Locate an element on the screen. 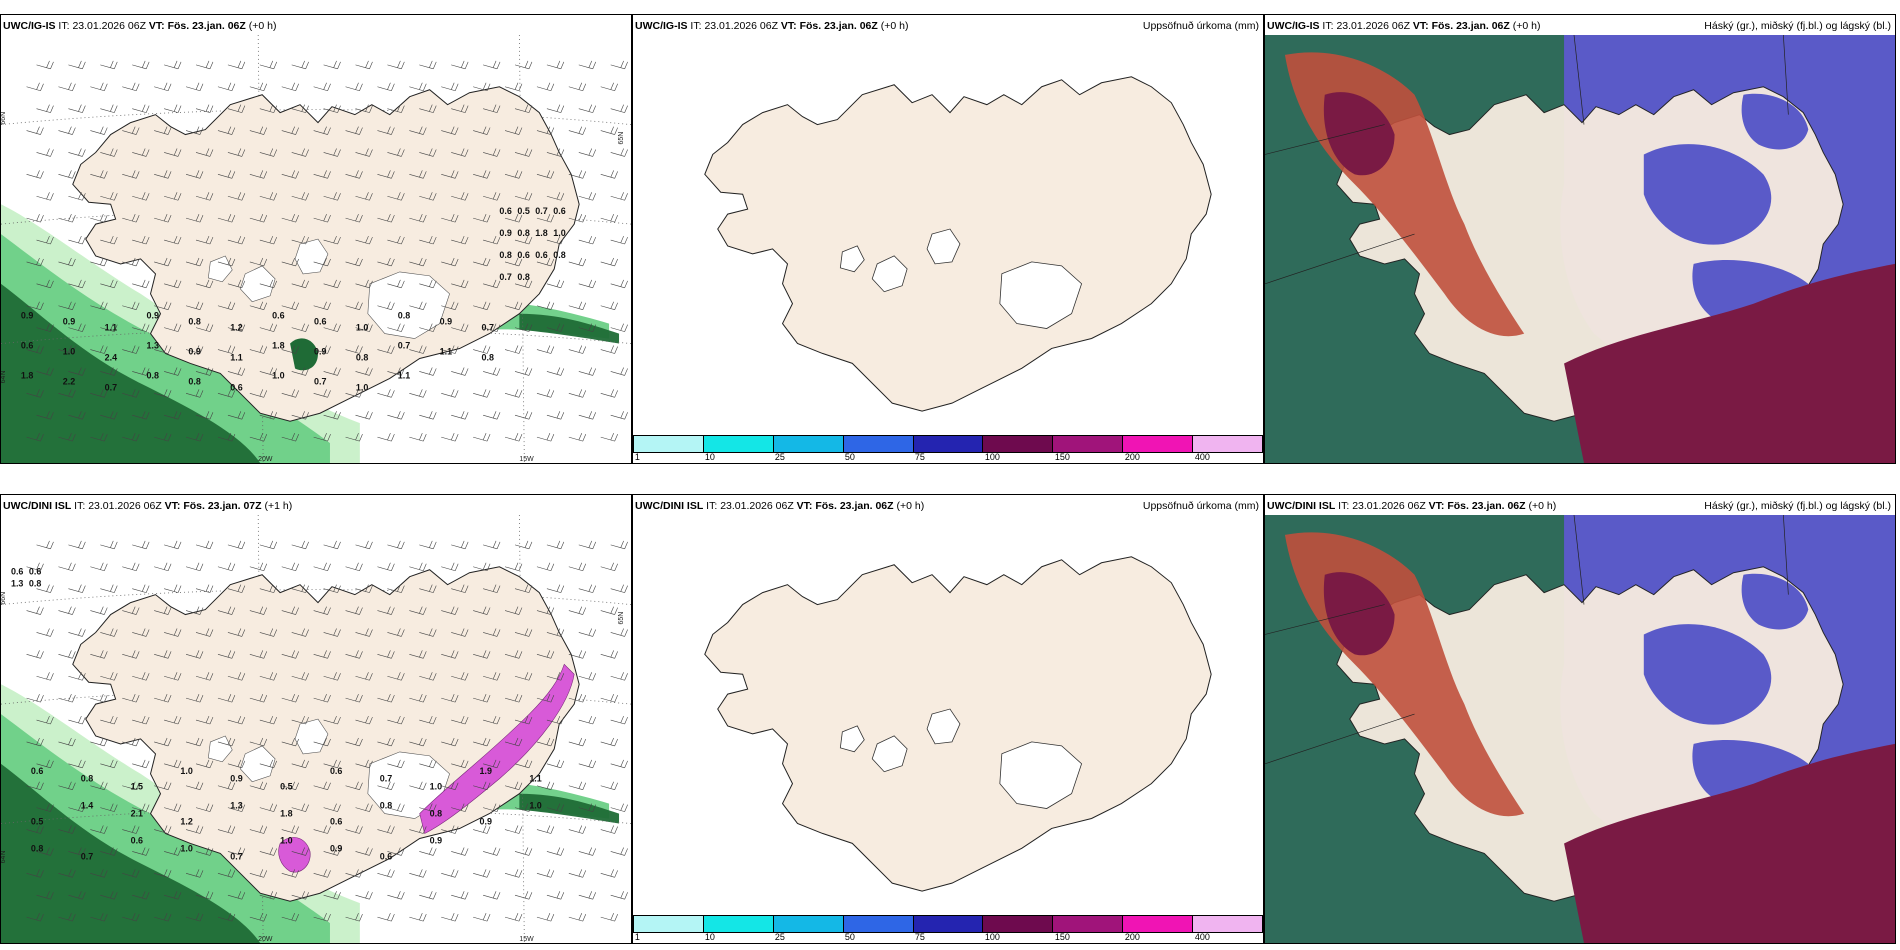  precip-value-label: 2.1 is located at coordinates (137, 814).